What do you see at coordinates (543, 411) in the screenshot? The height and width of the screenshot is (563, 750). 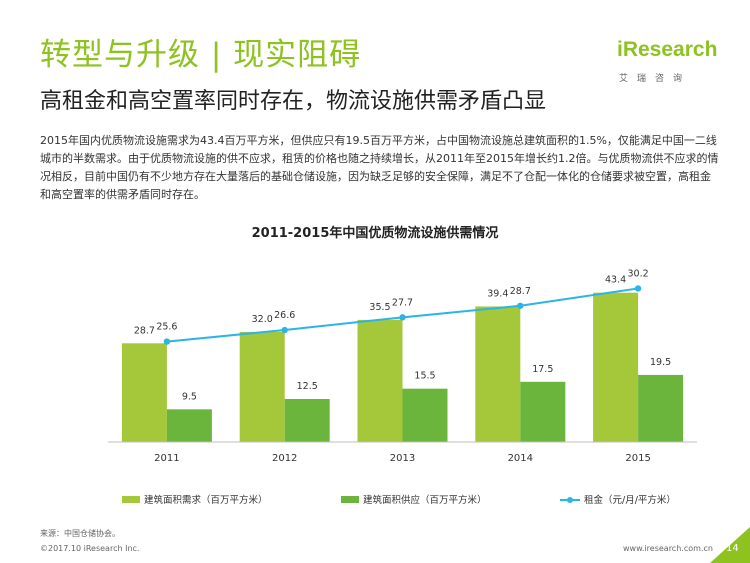 I see `bar-supply-2014` at bounding box center [543, 411].